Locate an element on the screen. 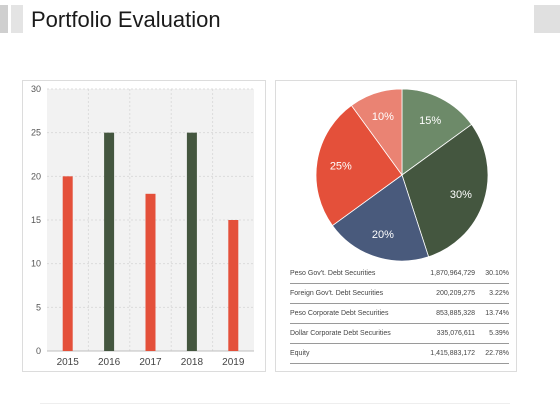 Image resolution: width=560 pixels, height=420 pixels. y-tick-label: 15 is located at coordinates (36, 220).